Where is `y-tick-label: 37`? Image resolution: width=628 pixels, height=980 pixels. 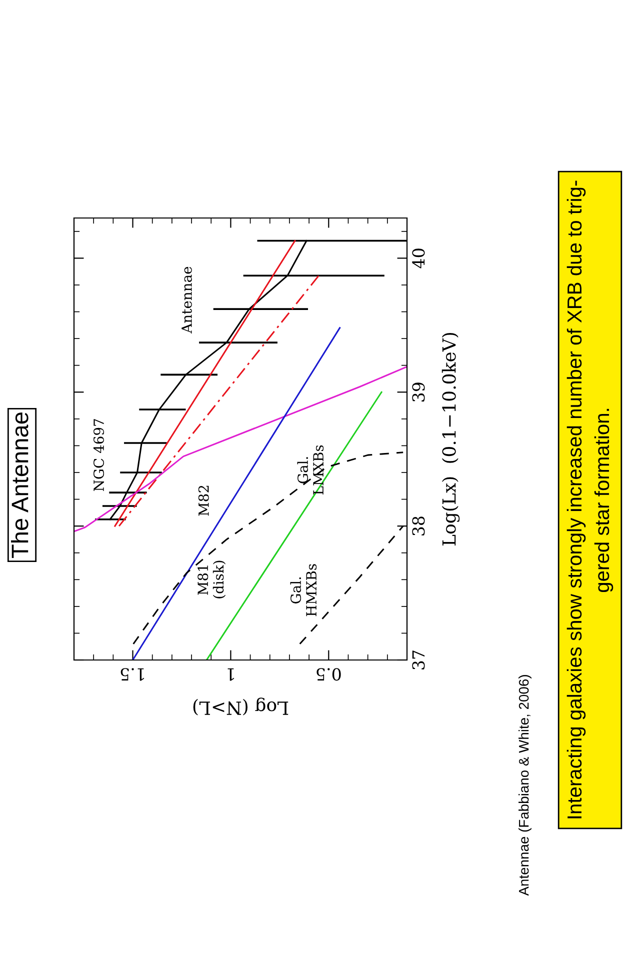 y-tick-label: 37 is located at coordinates (418, 660).